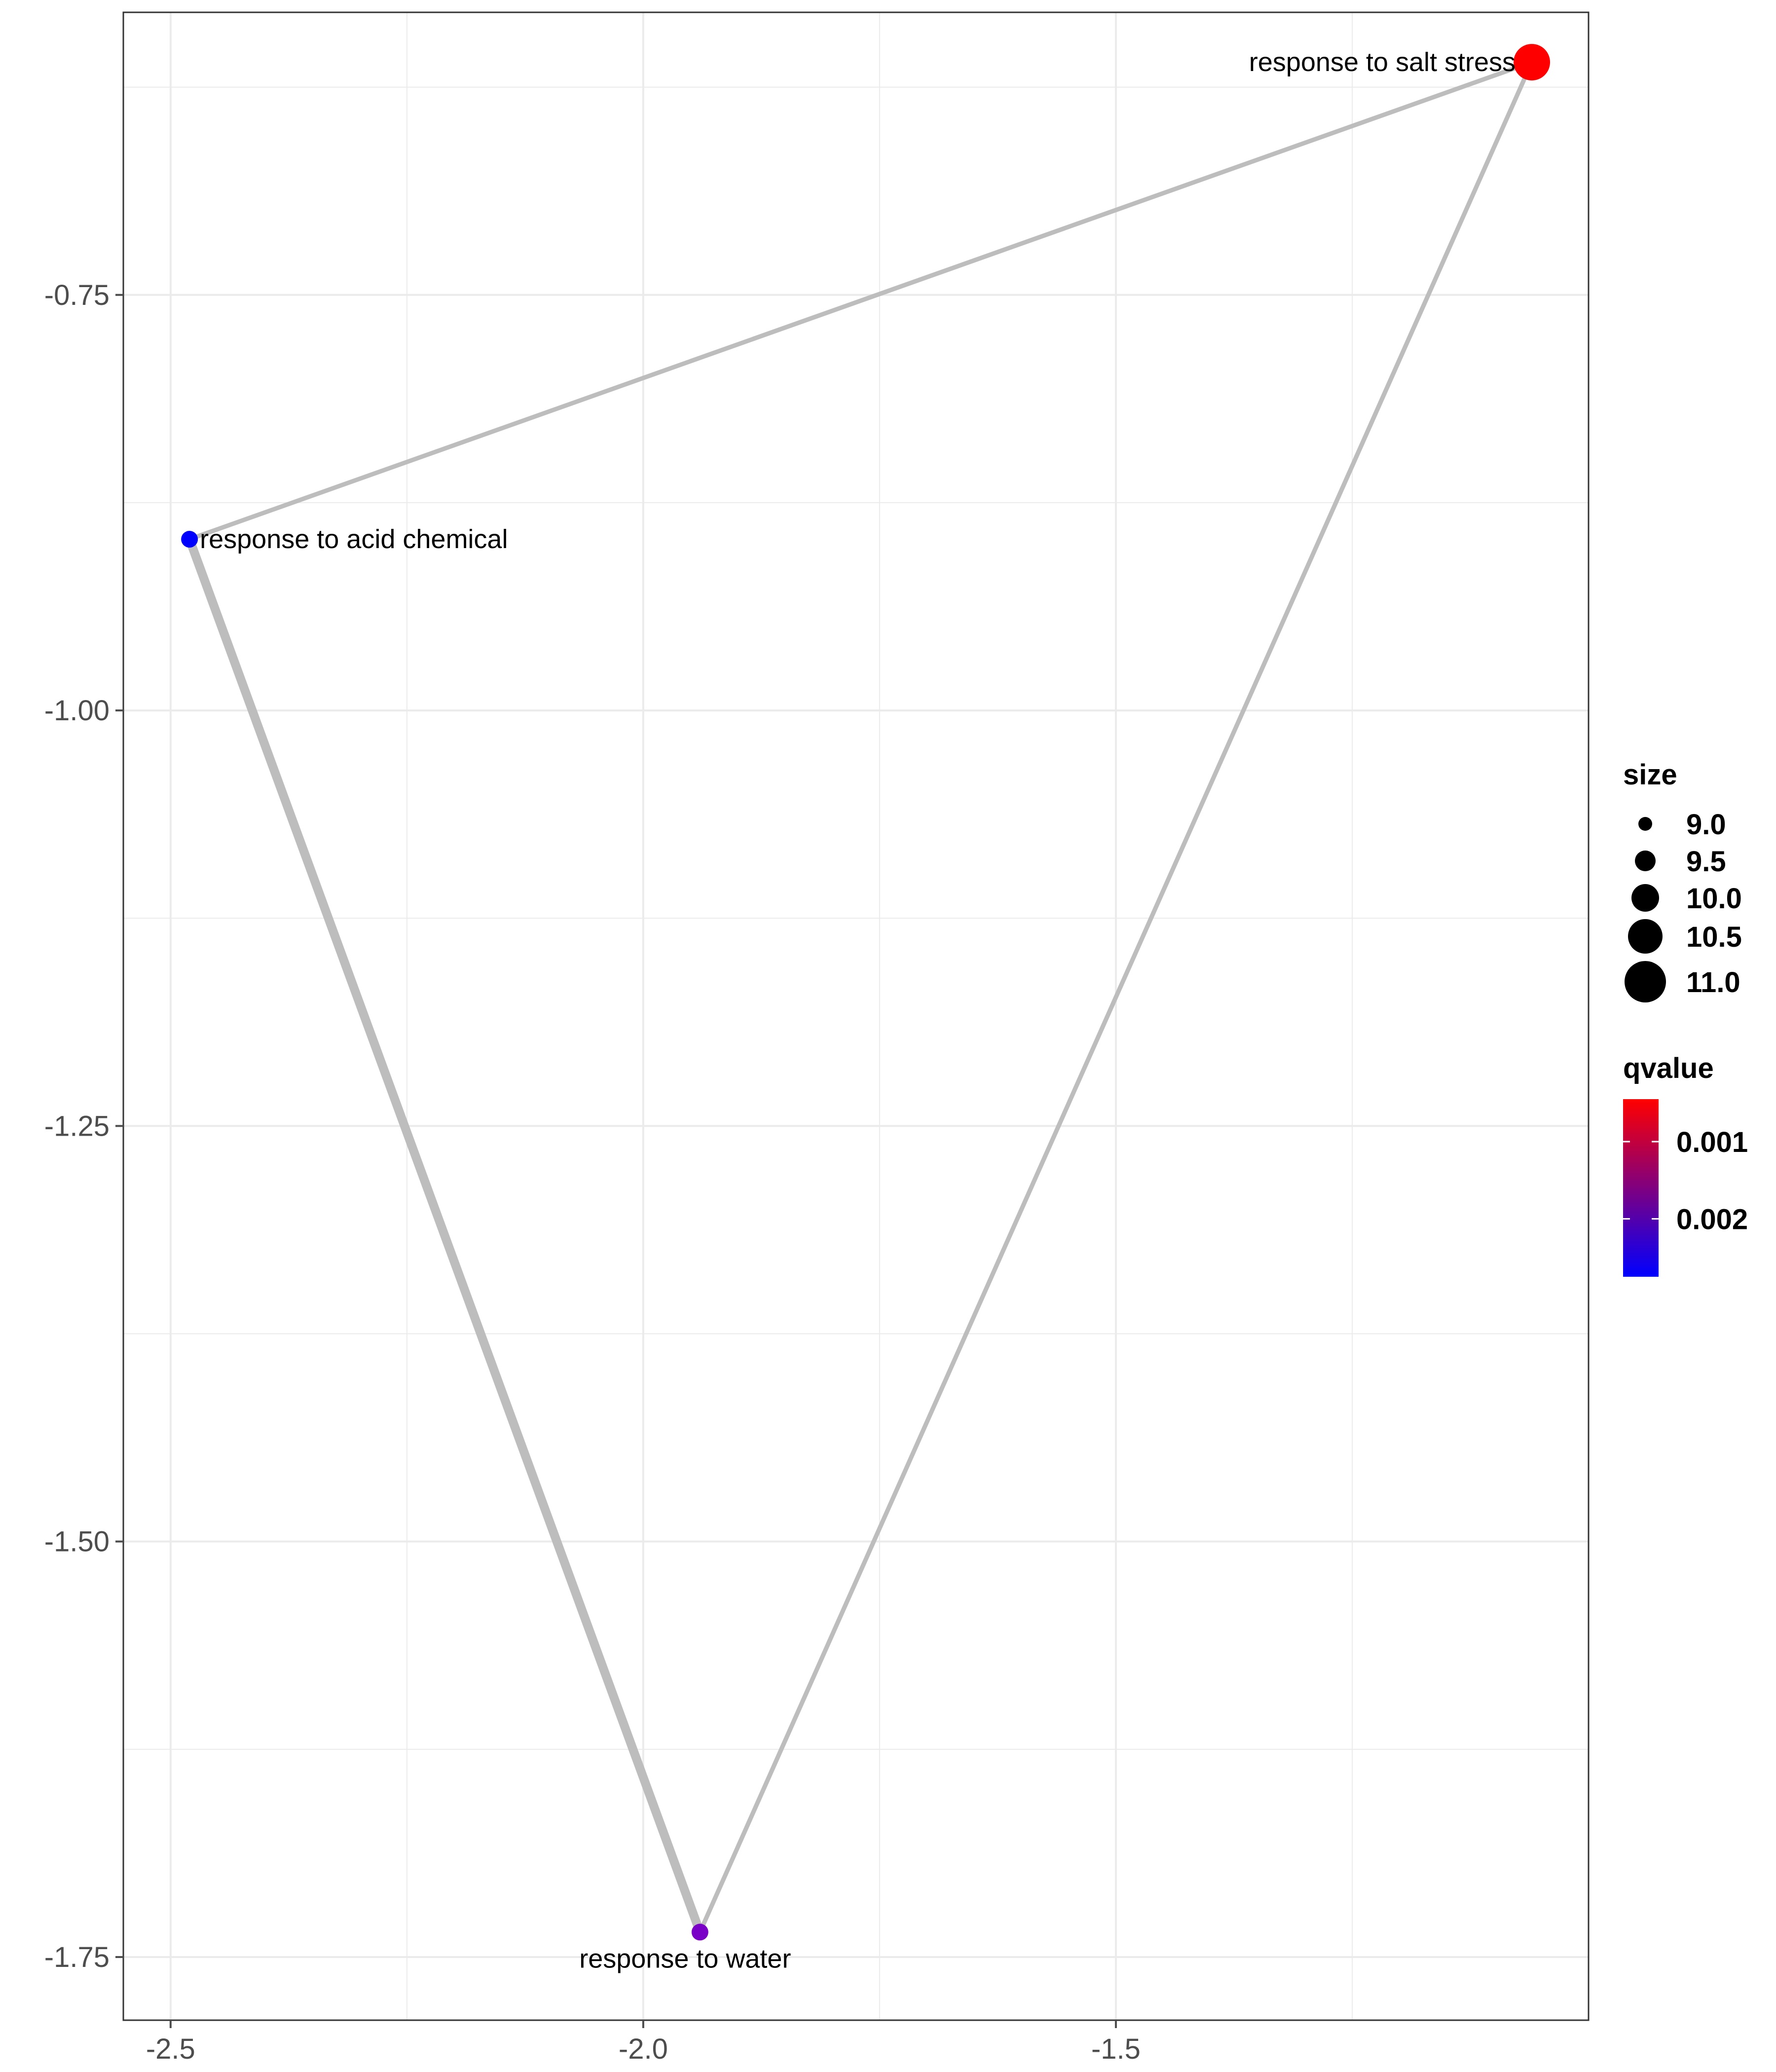 Image resolution: width=1776 pixels, height=2072 pixels. What do you see at coordinates (1684, 906) in the screenshot?
I see `size-legend-entries: 9.0 9.5 10.0 10.5 11.0` at bounding box center [1684, 906].